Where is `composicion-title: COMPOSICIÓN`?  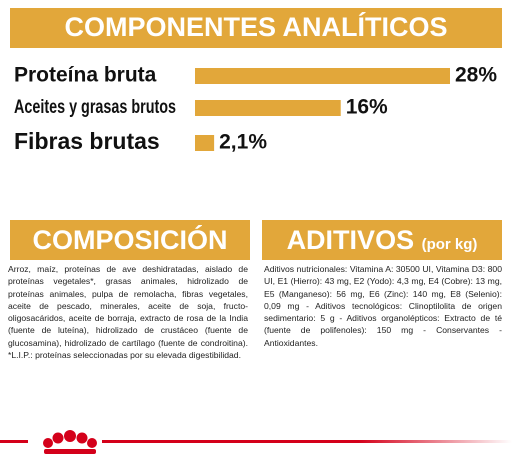
composicion-title: COMPOSICIÓN is located at coordinates (130, 240).